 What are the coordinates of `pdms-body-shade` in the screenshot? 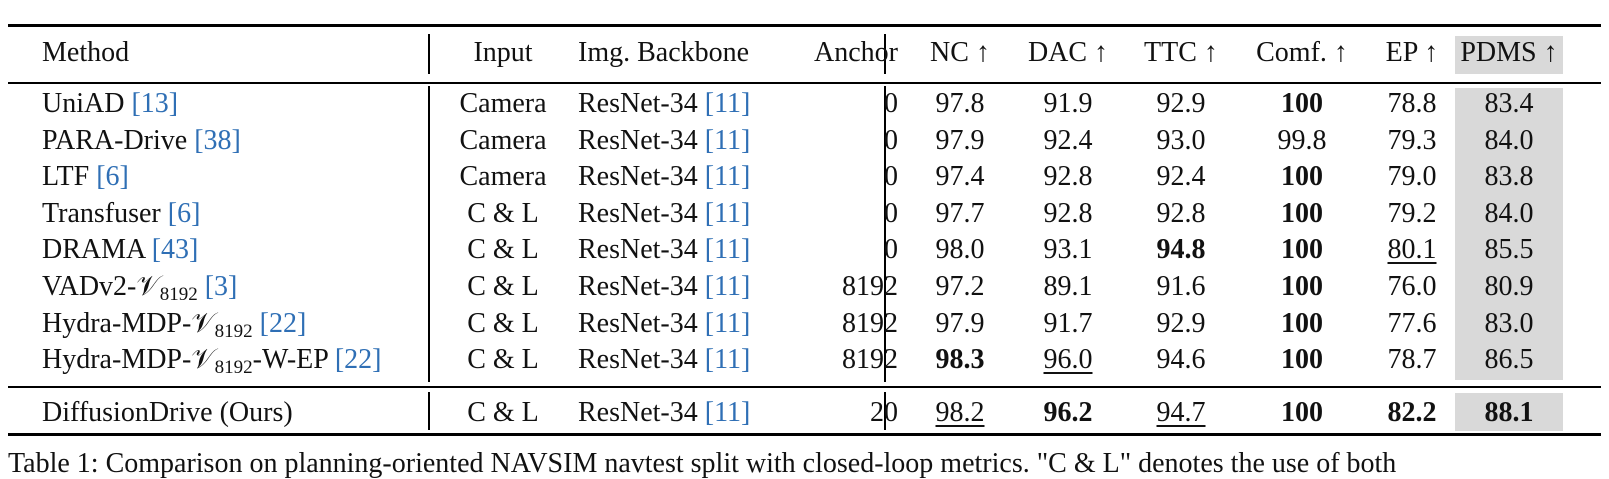 It's located at (1509, 234).